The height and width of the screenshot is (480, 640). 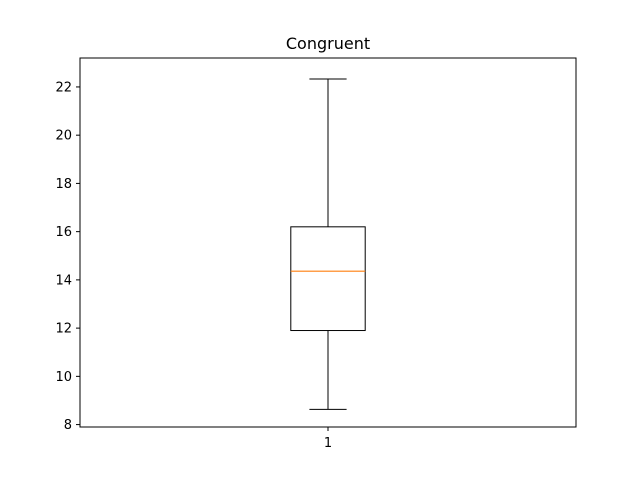 I want to click on interquartile-box, so click(x=328, y=279).